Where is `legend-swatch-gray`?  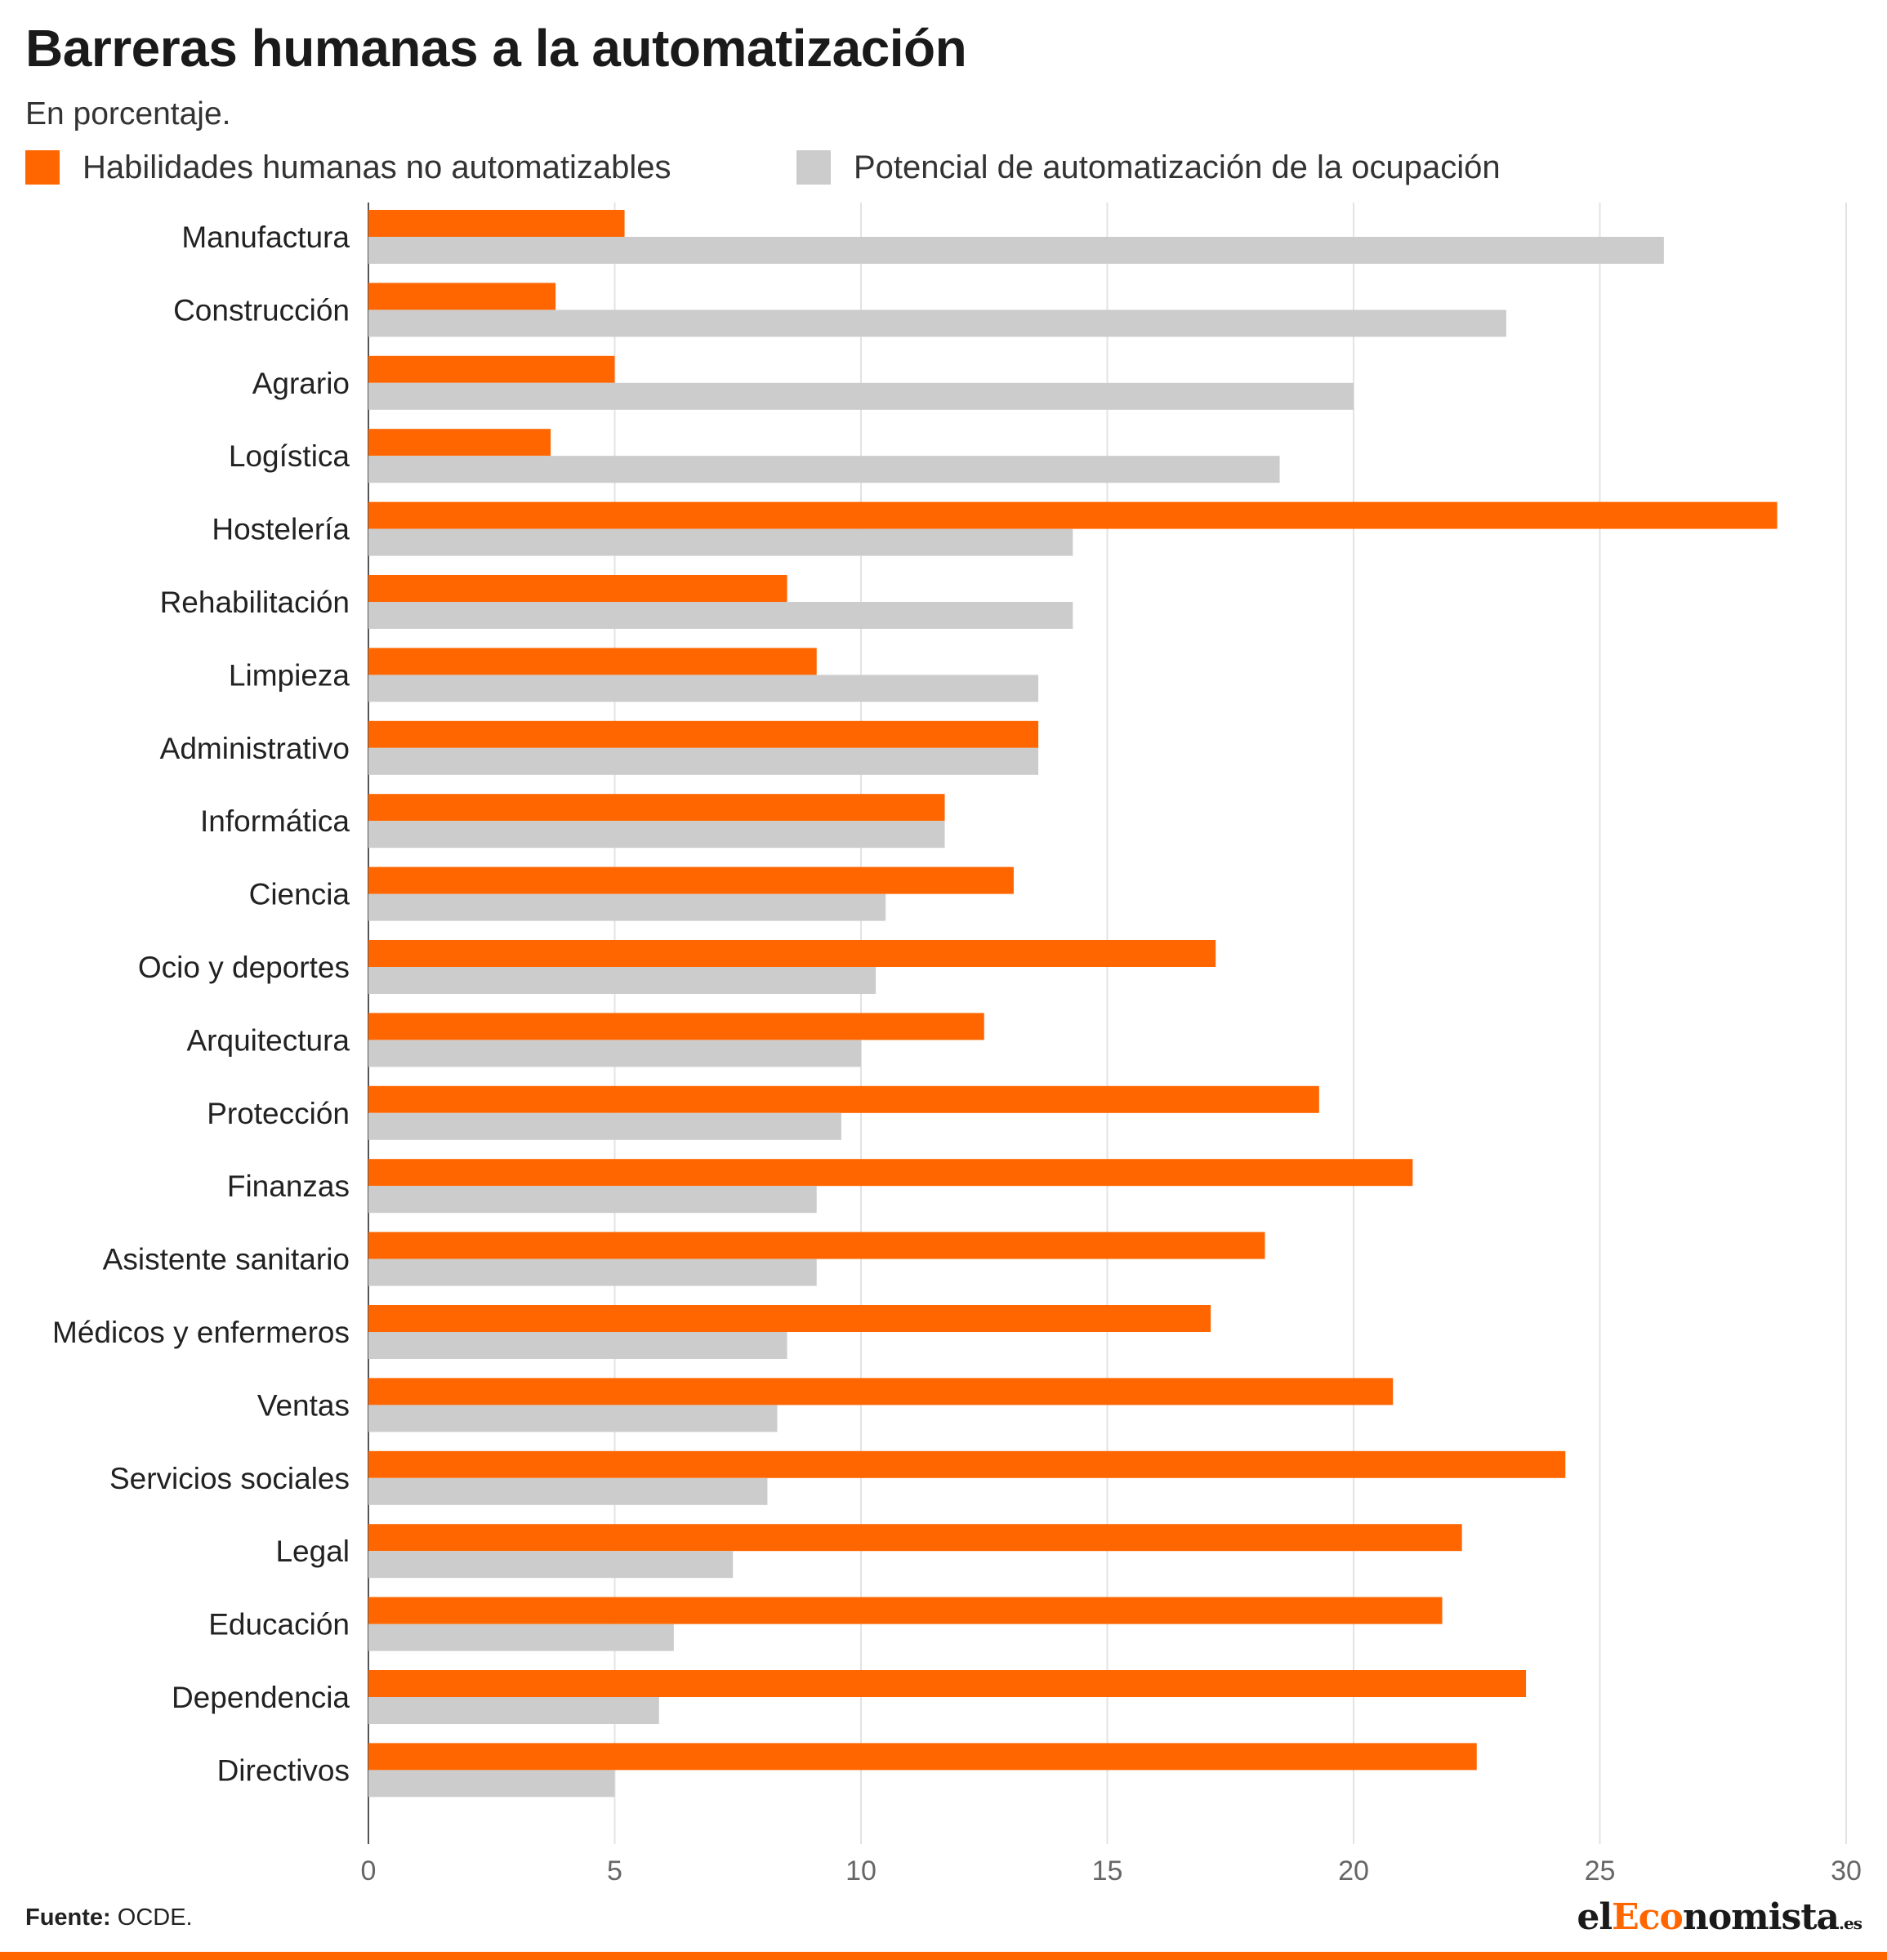
legend-swatch-gray is located at coordinates (813, 167).